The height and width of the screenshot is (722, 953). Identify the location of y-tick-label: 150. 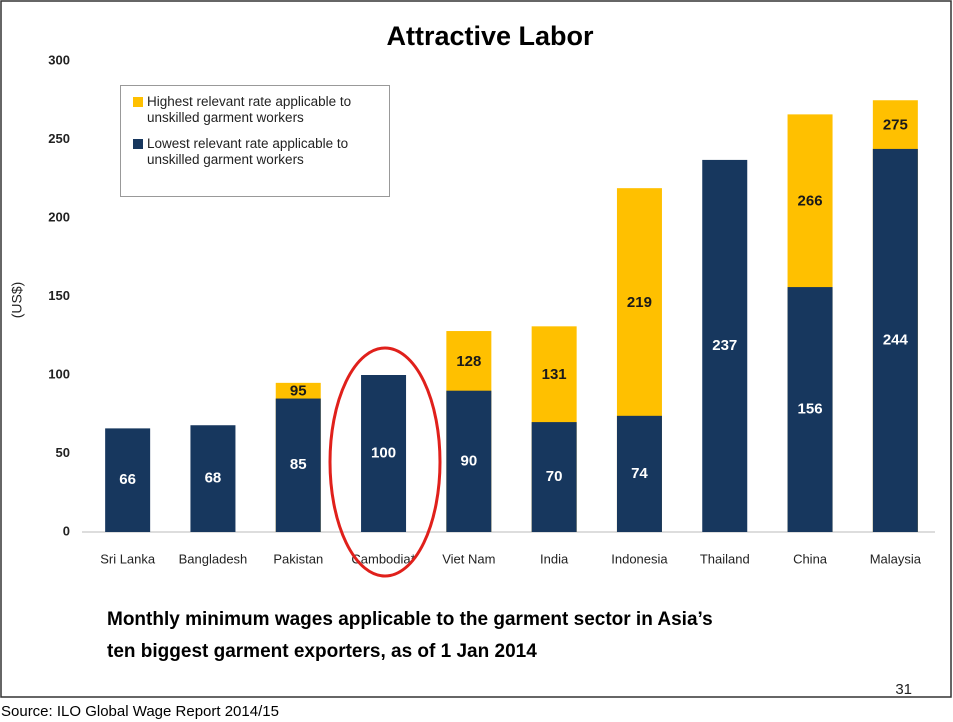
(59, 295).